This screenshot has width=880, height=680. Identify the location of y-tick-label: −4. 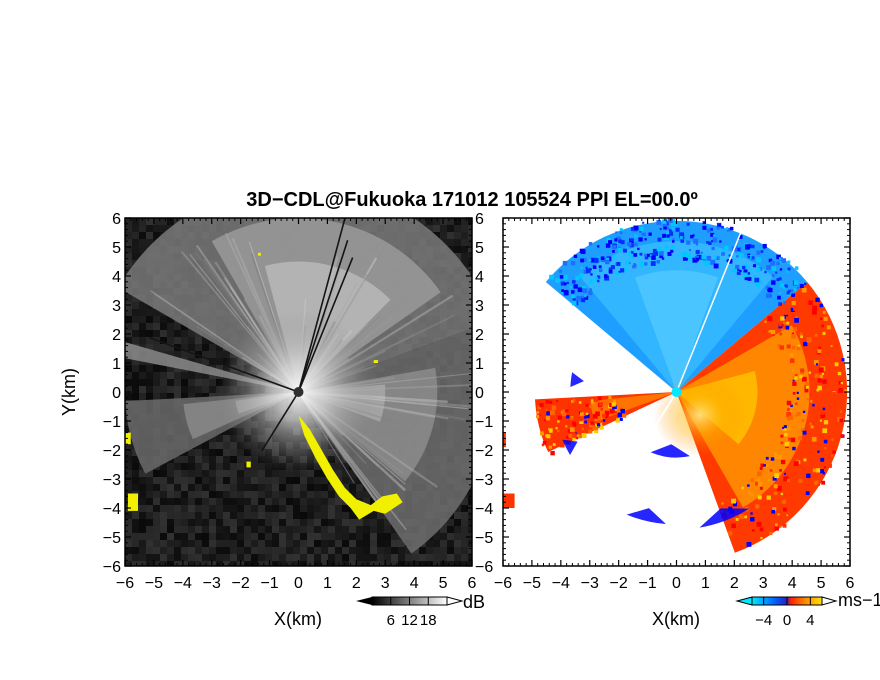
(112, 509).